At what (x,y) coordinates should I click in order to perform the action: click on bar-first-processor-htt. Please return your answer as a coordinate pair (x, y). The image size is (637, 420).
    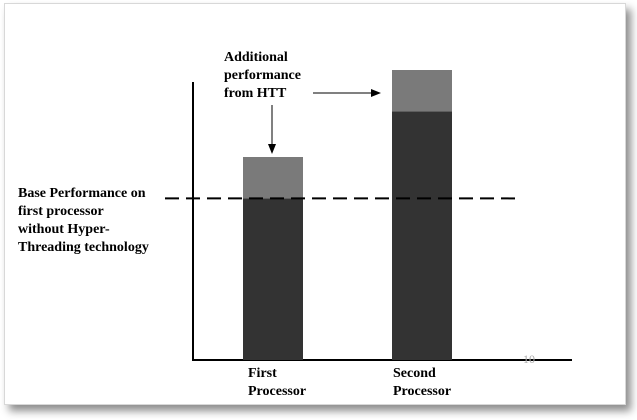
    Looking at the image, I should click on (273, 178).